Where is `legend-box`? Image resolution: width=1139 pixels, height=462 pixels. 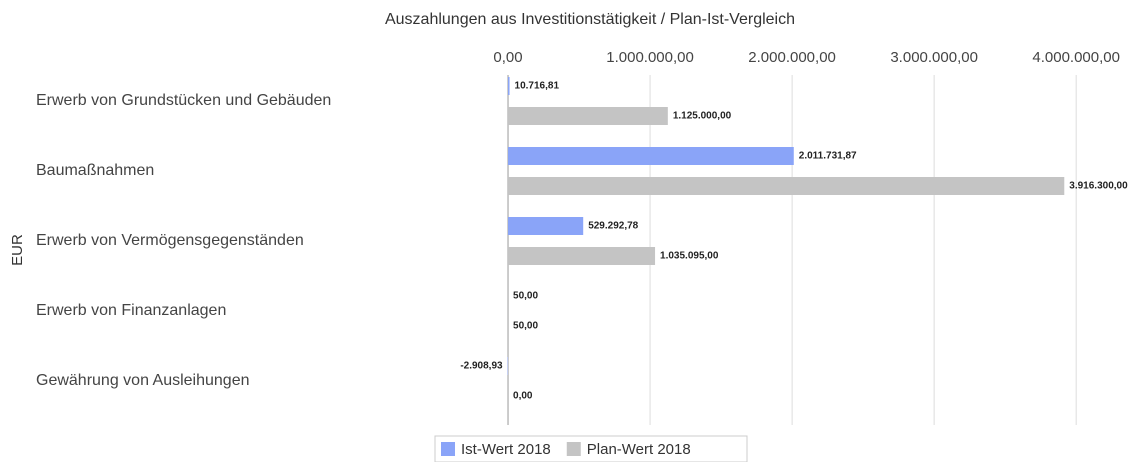 legend-box is located at coordinates (591, 448).